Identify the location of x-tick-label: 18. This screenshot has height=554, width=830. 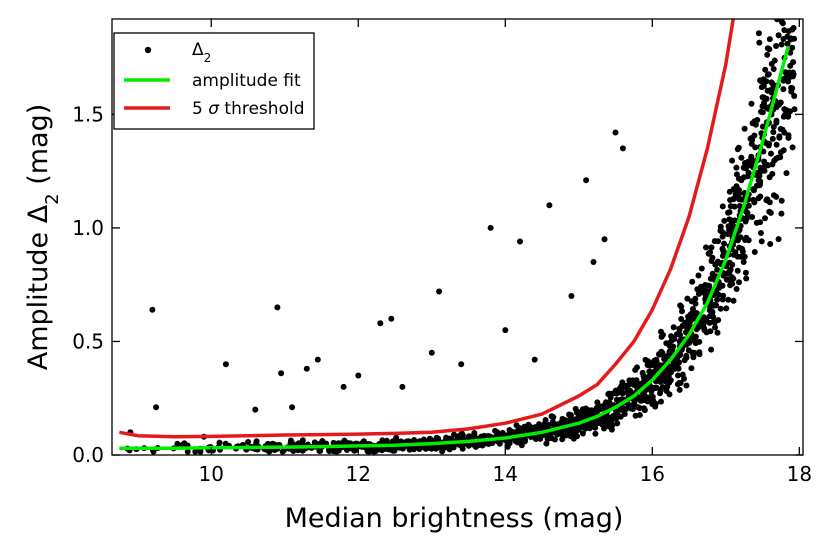
(799, 474).